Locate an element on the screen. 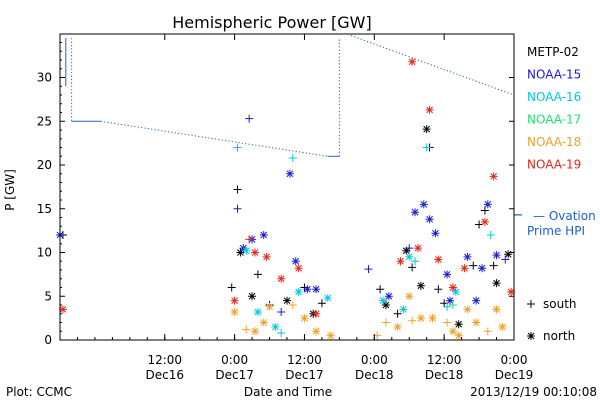  legend-entry: NOAA-16 is located at coordinates (554, 97).